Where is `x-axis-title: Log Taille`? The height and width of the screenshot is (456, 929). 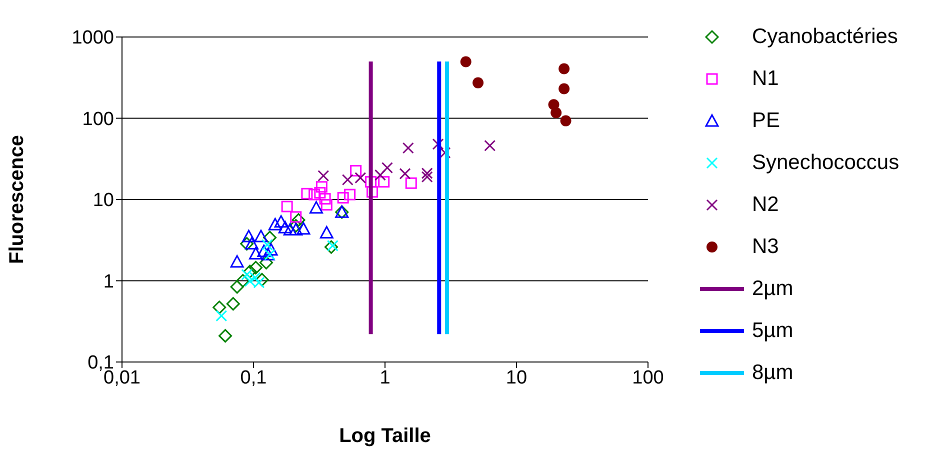
x-axis-title: Log Taille is located at coordinates (385, 436).